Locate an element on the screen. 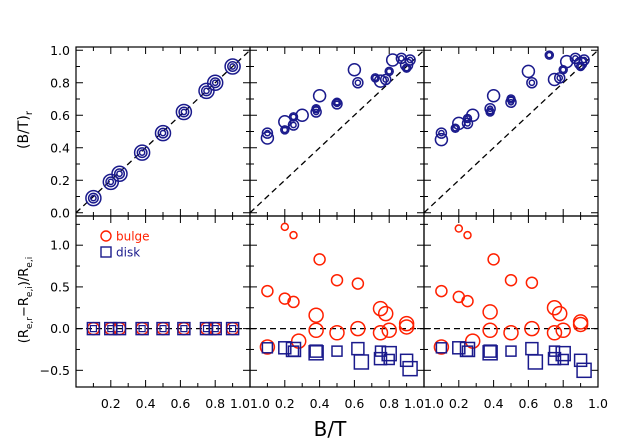 The height and width of the screenshot is (445, 623). y-tick-label: 1.0 is located at coordinates (60, 50).